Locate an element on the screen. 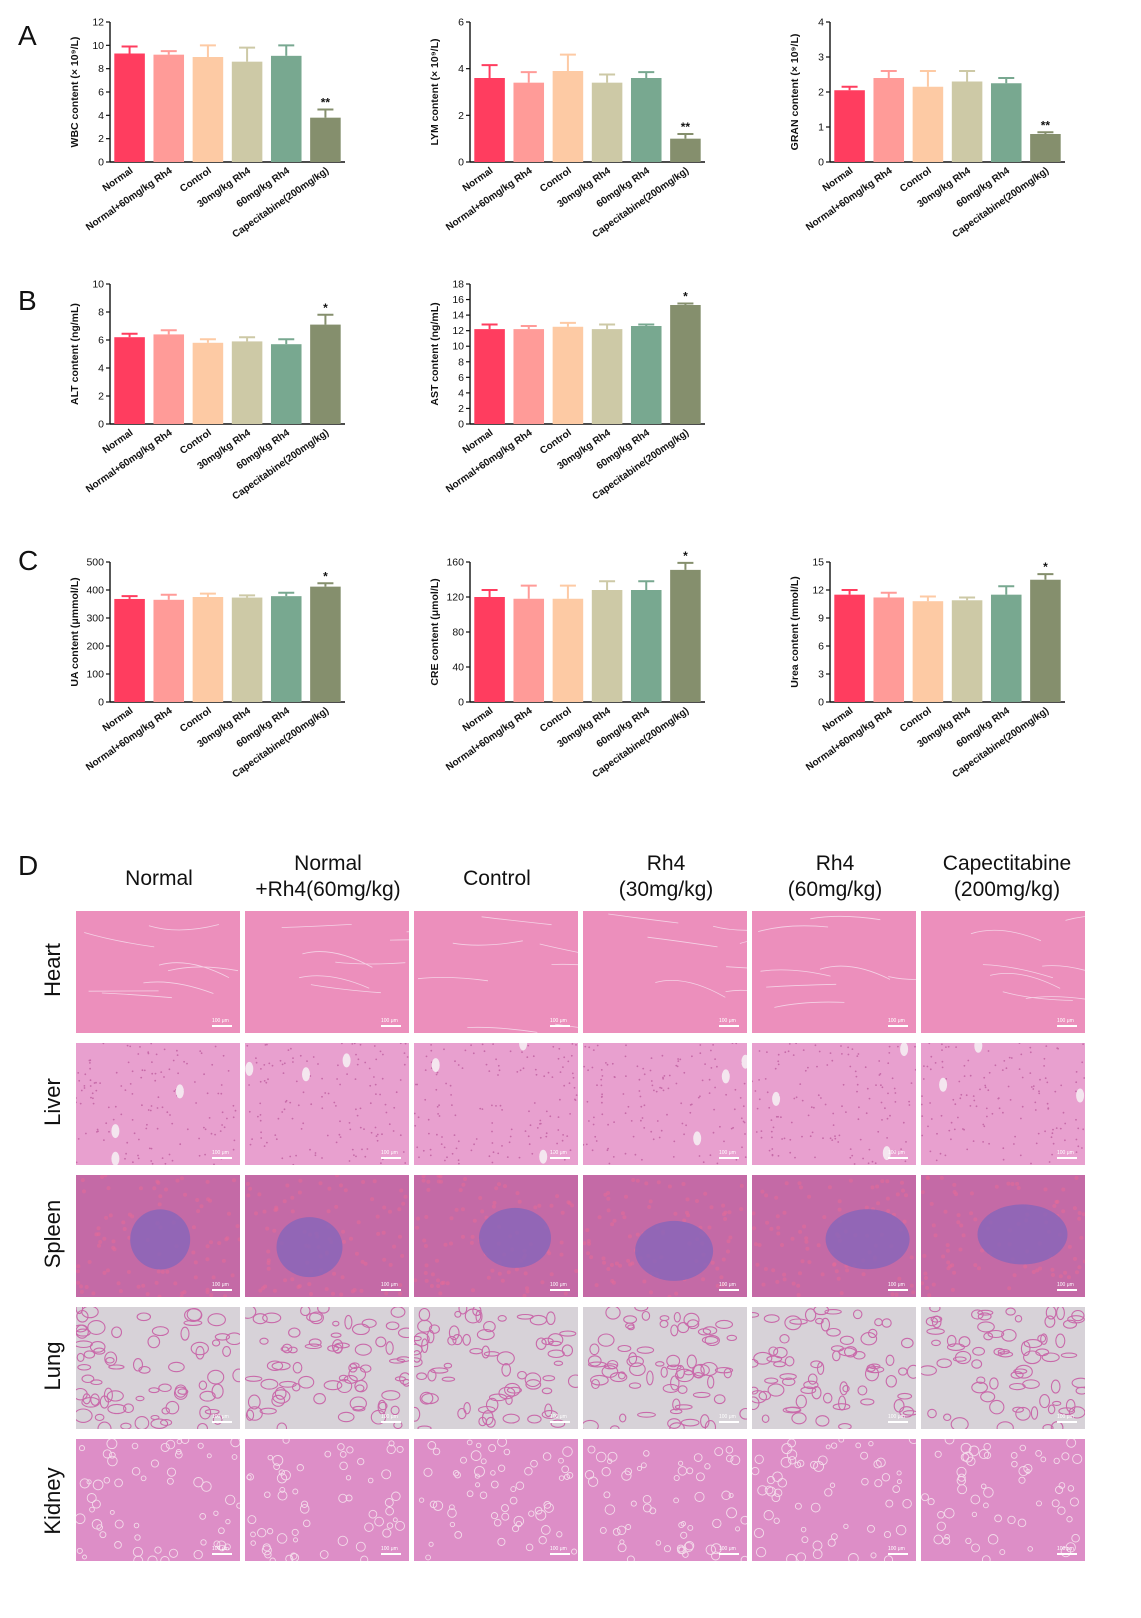 The width and height of the screenshot is (1141, 1618). y-tick-label: 12 is located at coordinates (458, 331).